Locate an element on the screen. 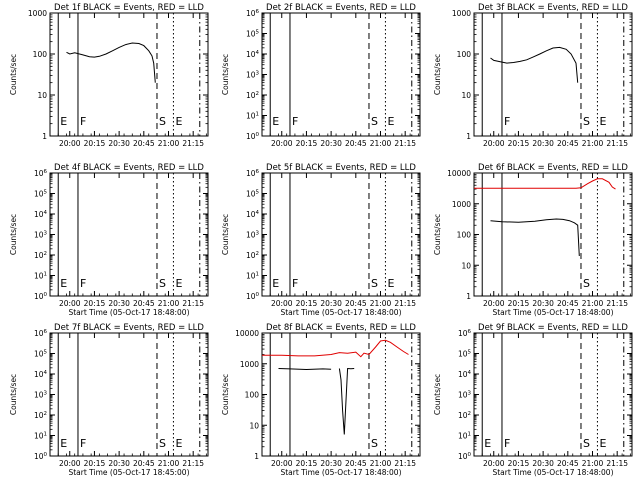  y-tick-label: 105 is located at coordinates (253, 34).